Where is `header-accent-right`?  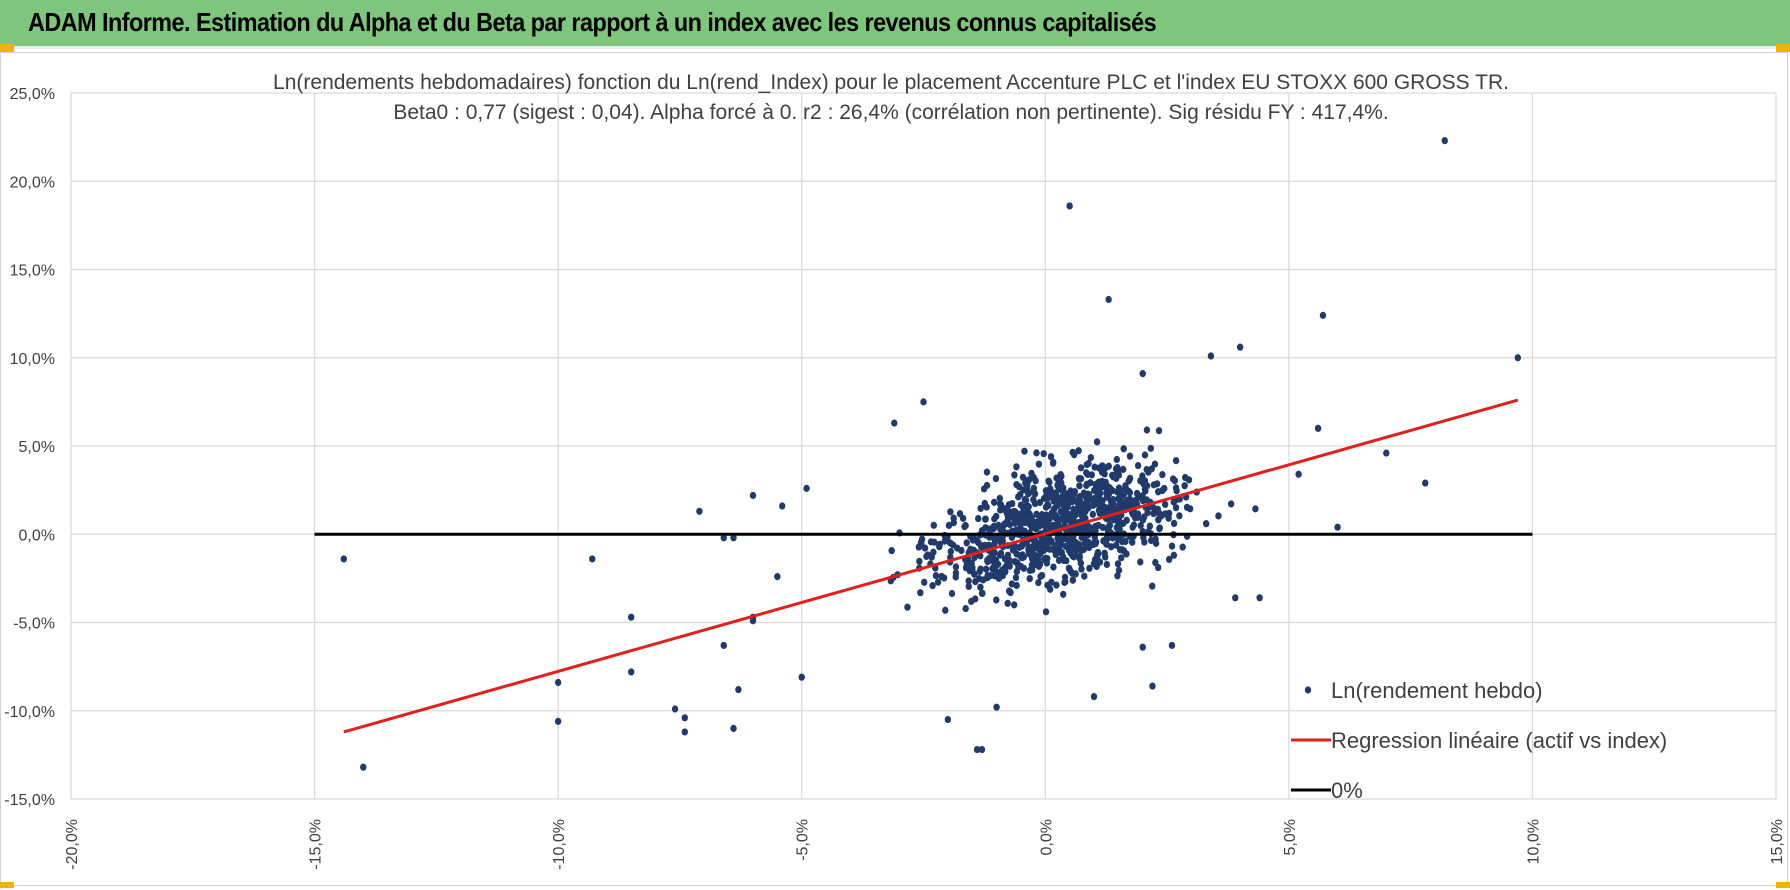 header-accent-right is located at coordinates (1783, 48).